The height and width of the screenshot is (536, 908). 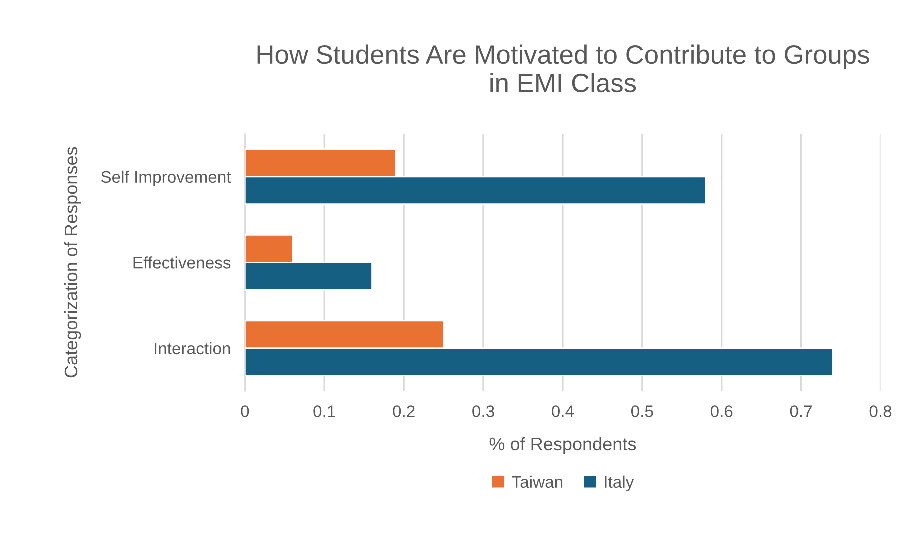 What do you see at coordinates (182, 262) in the screenshot?
I see `y-tick-label: Effectiveness` at bounding box center [182, 262].